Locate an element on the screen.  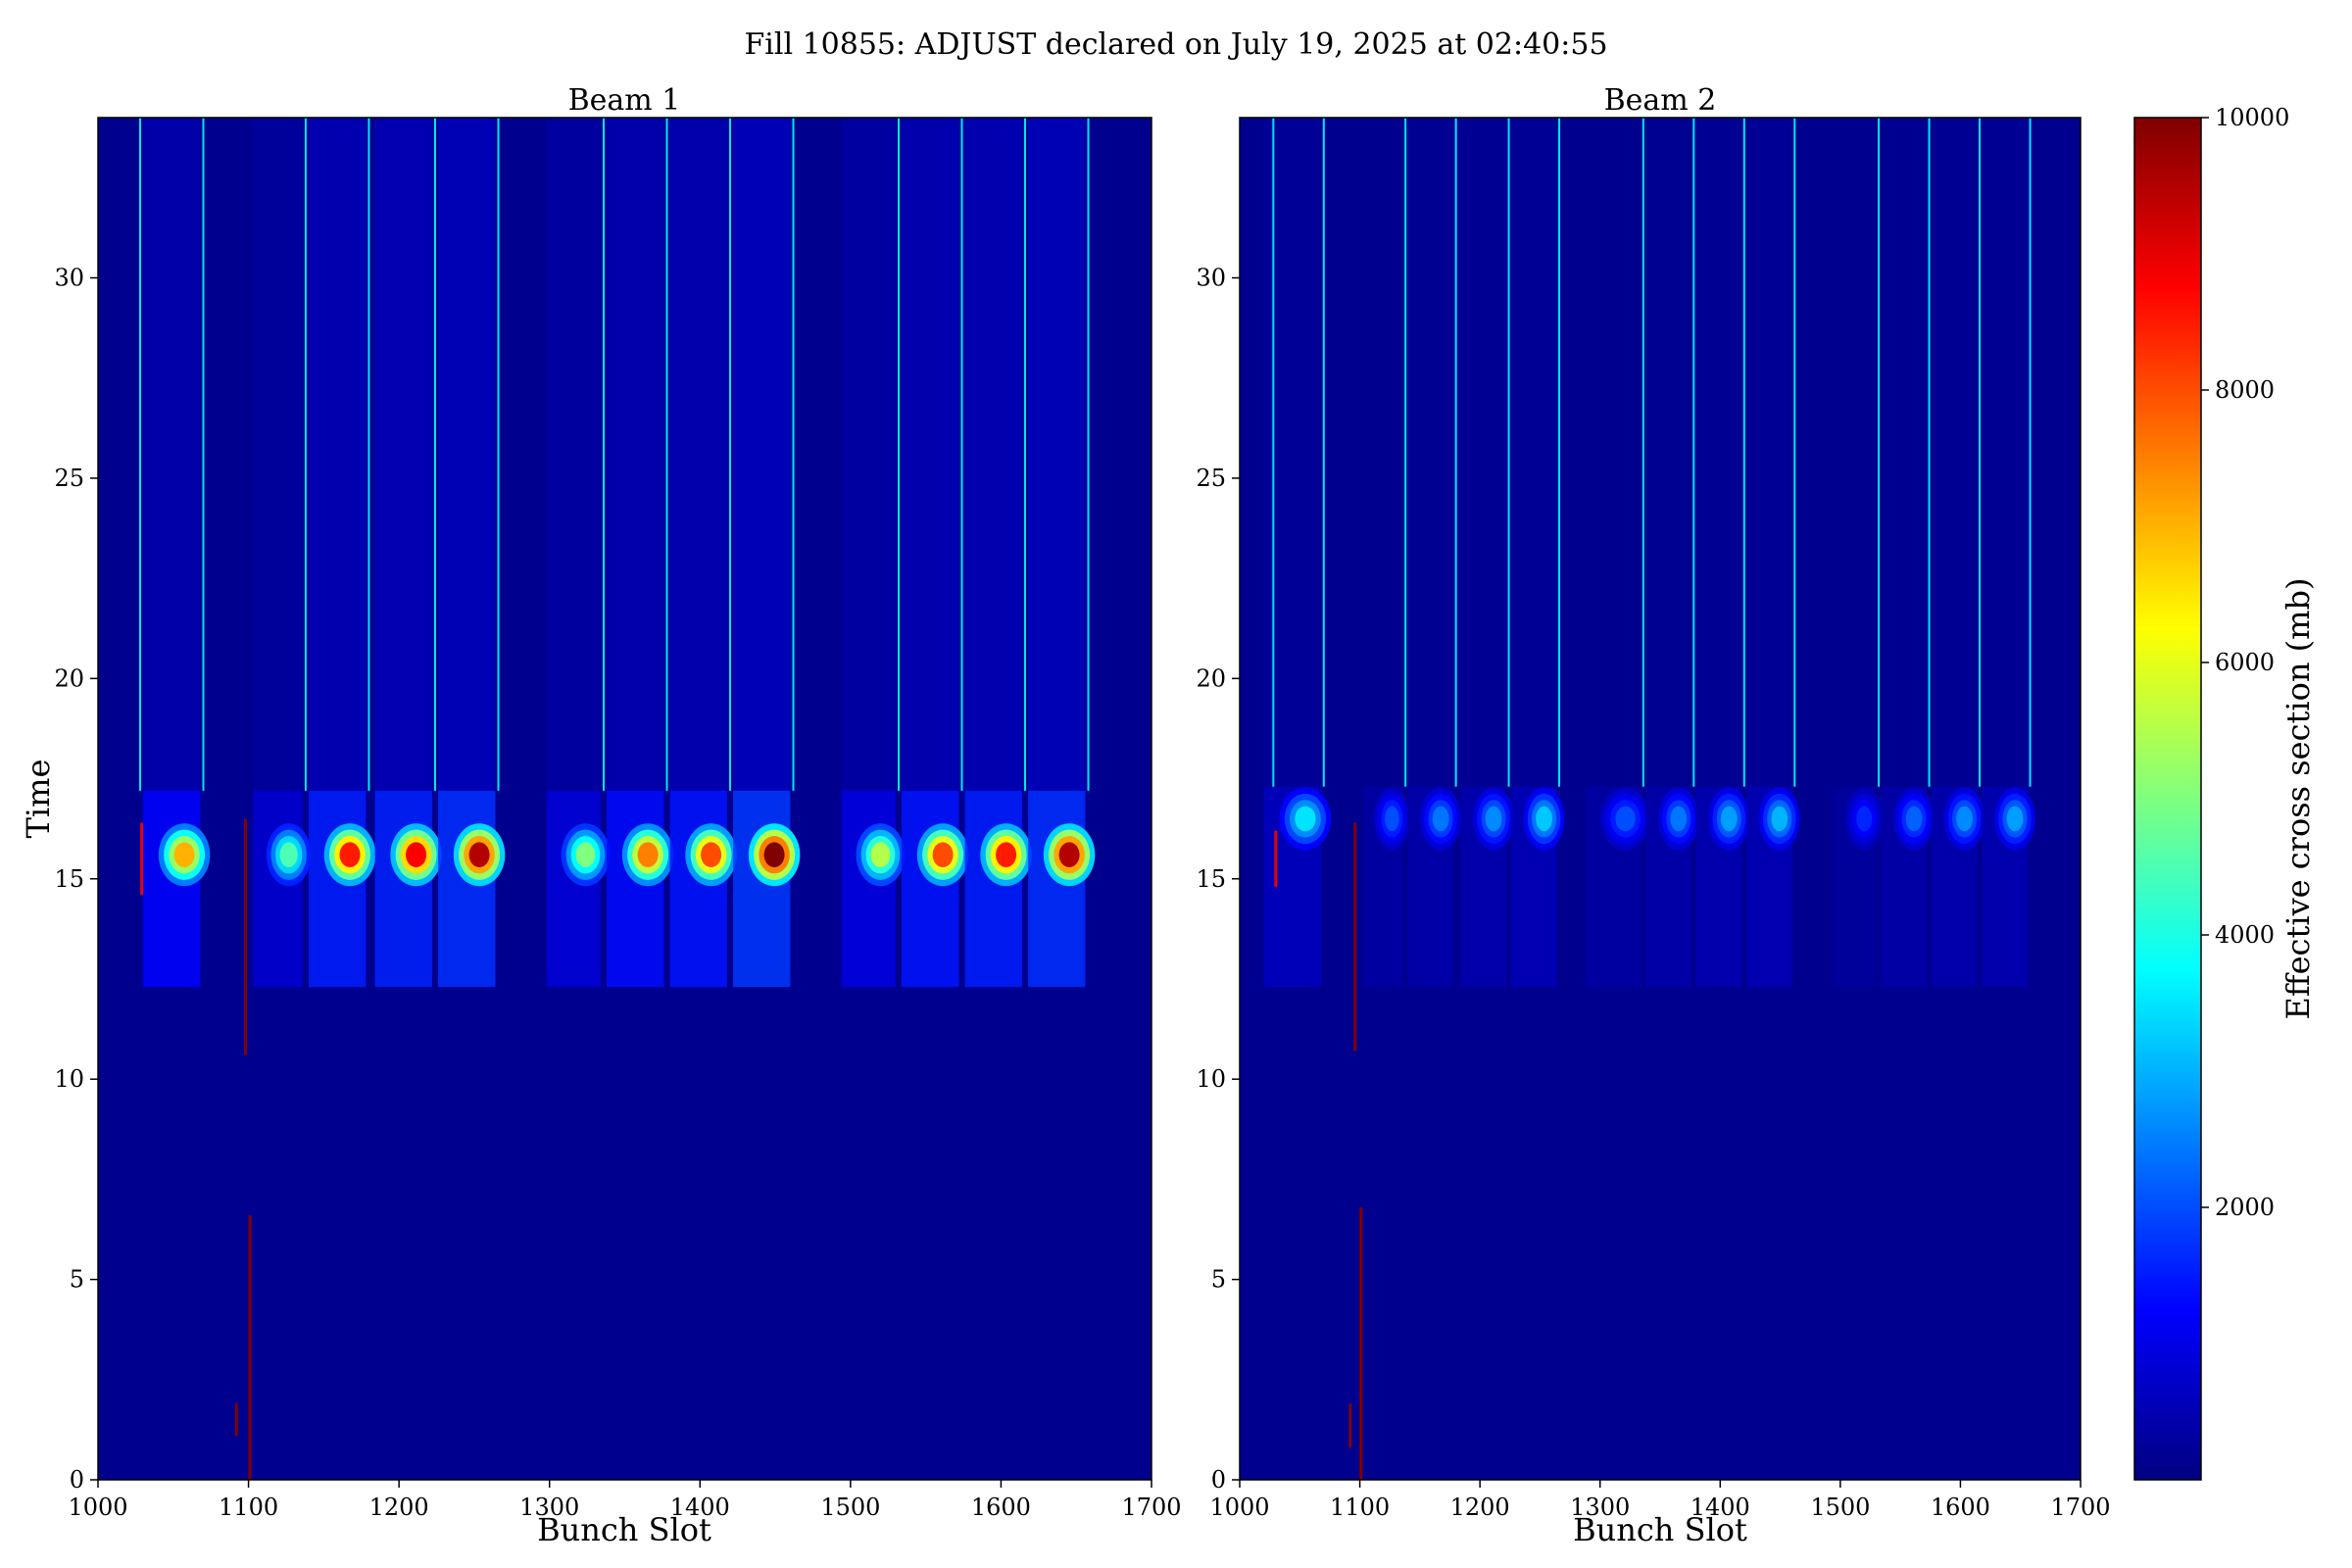
colorbar-gradient is located at coordinates (2167, 799).